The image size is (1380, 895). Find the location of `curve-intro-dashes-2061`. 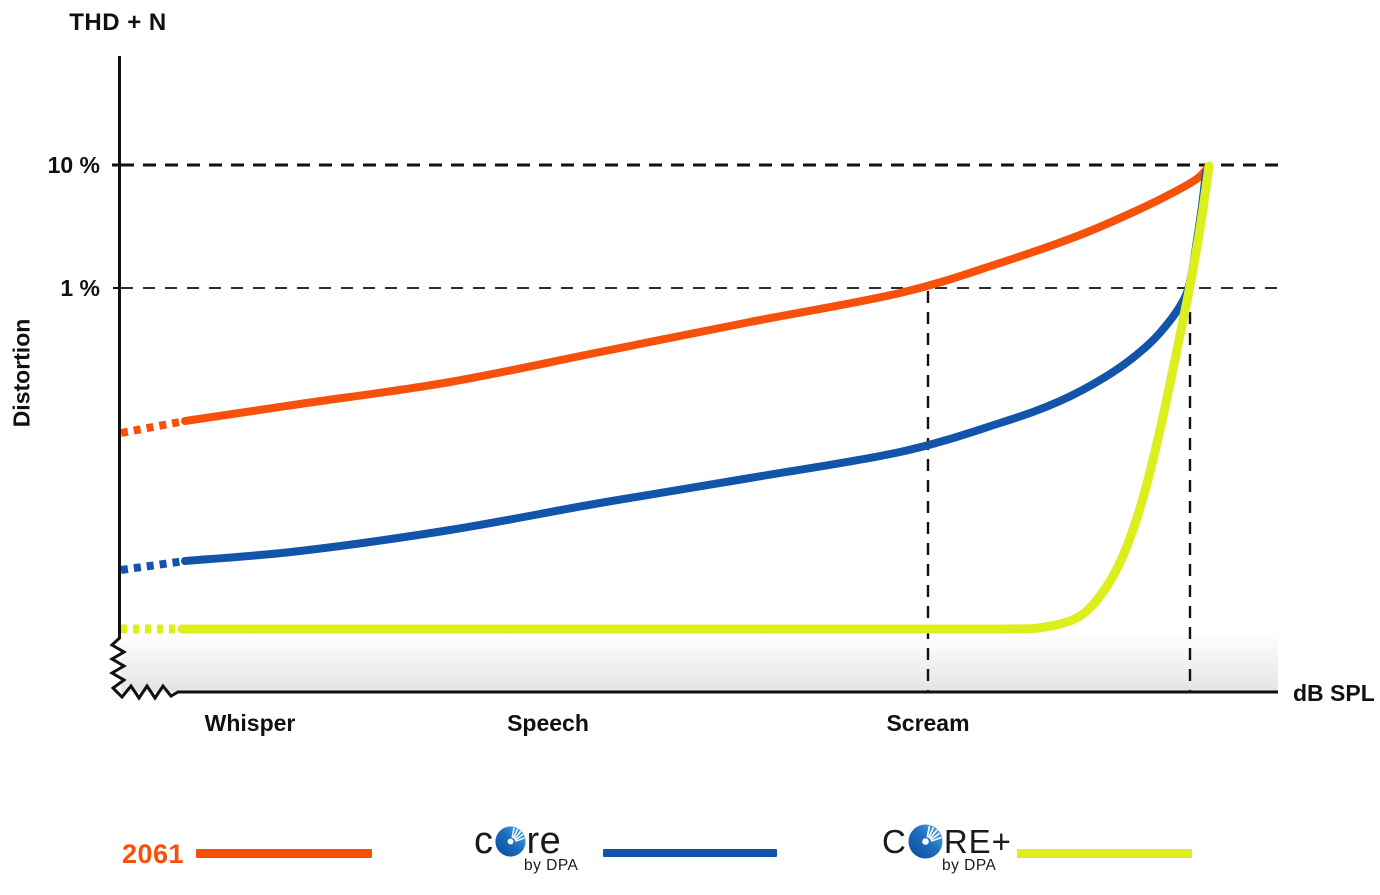

curve-intro-dashes-2061 is located at coordinates (153, 427).